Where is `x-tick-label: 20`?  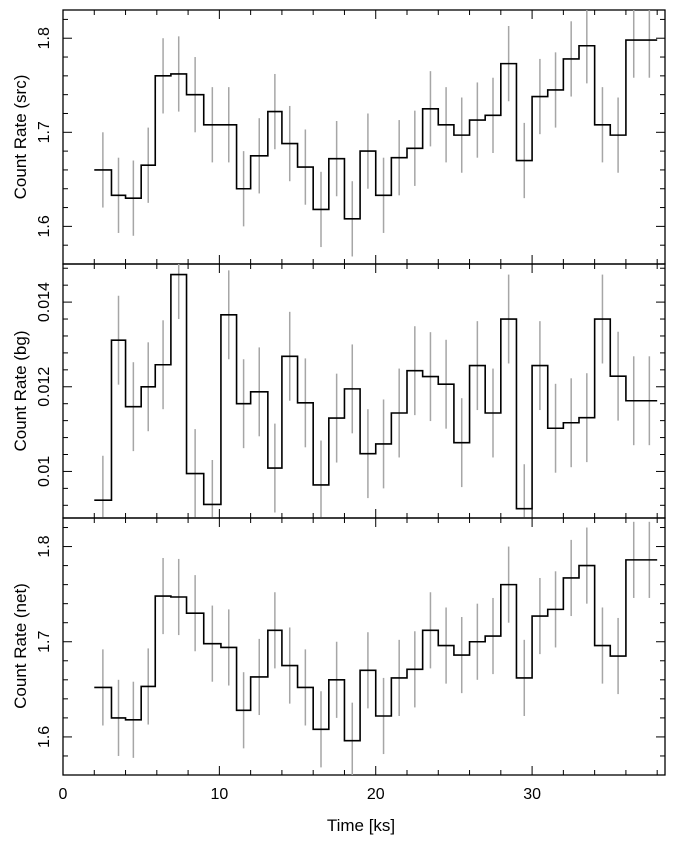
x-tick-label: 20 is located at coordinates (376, 794).